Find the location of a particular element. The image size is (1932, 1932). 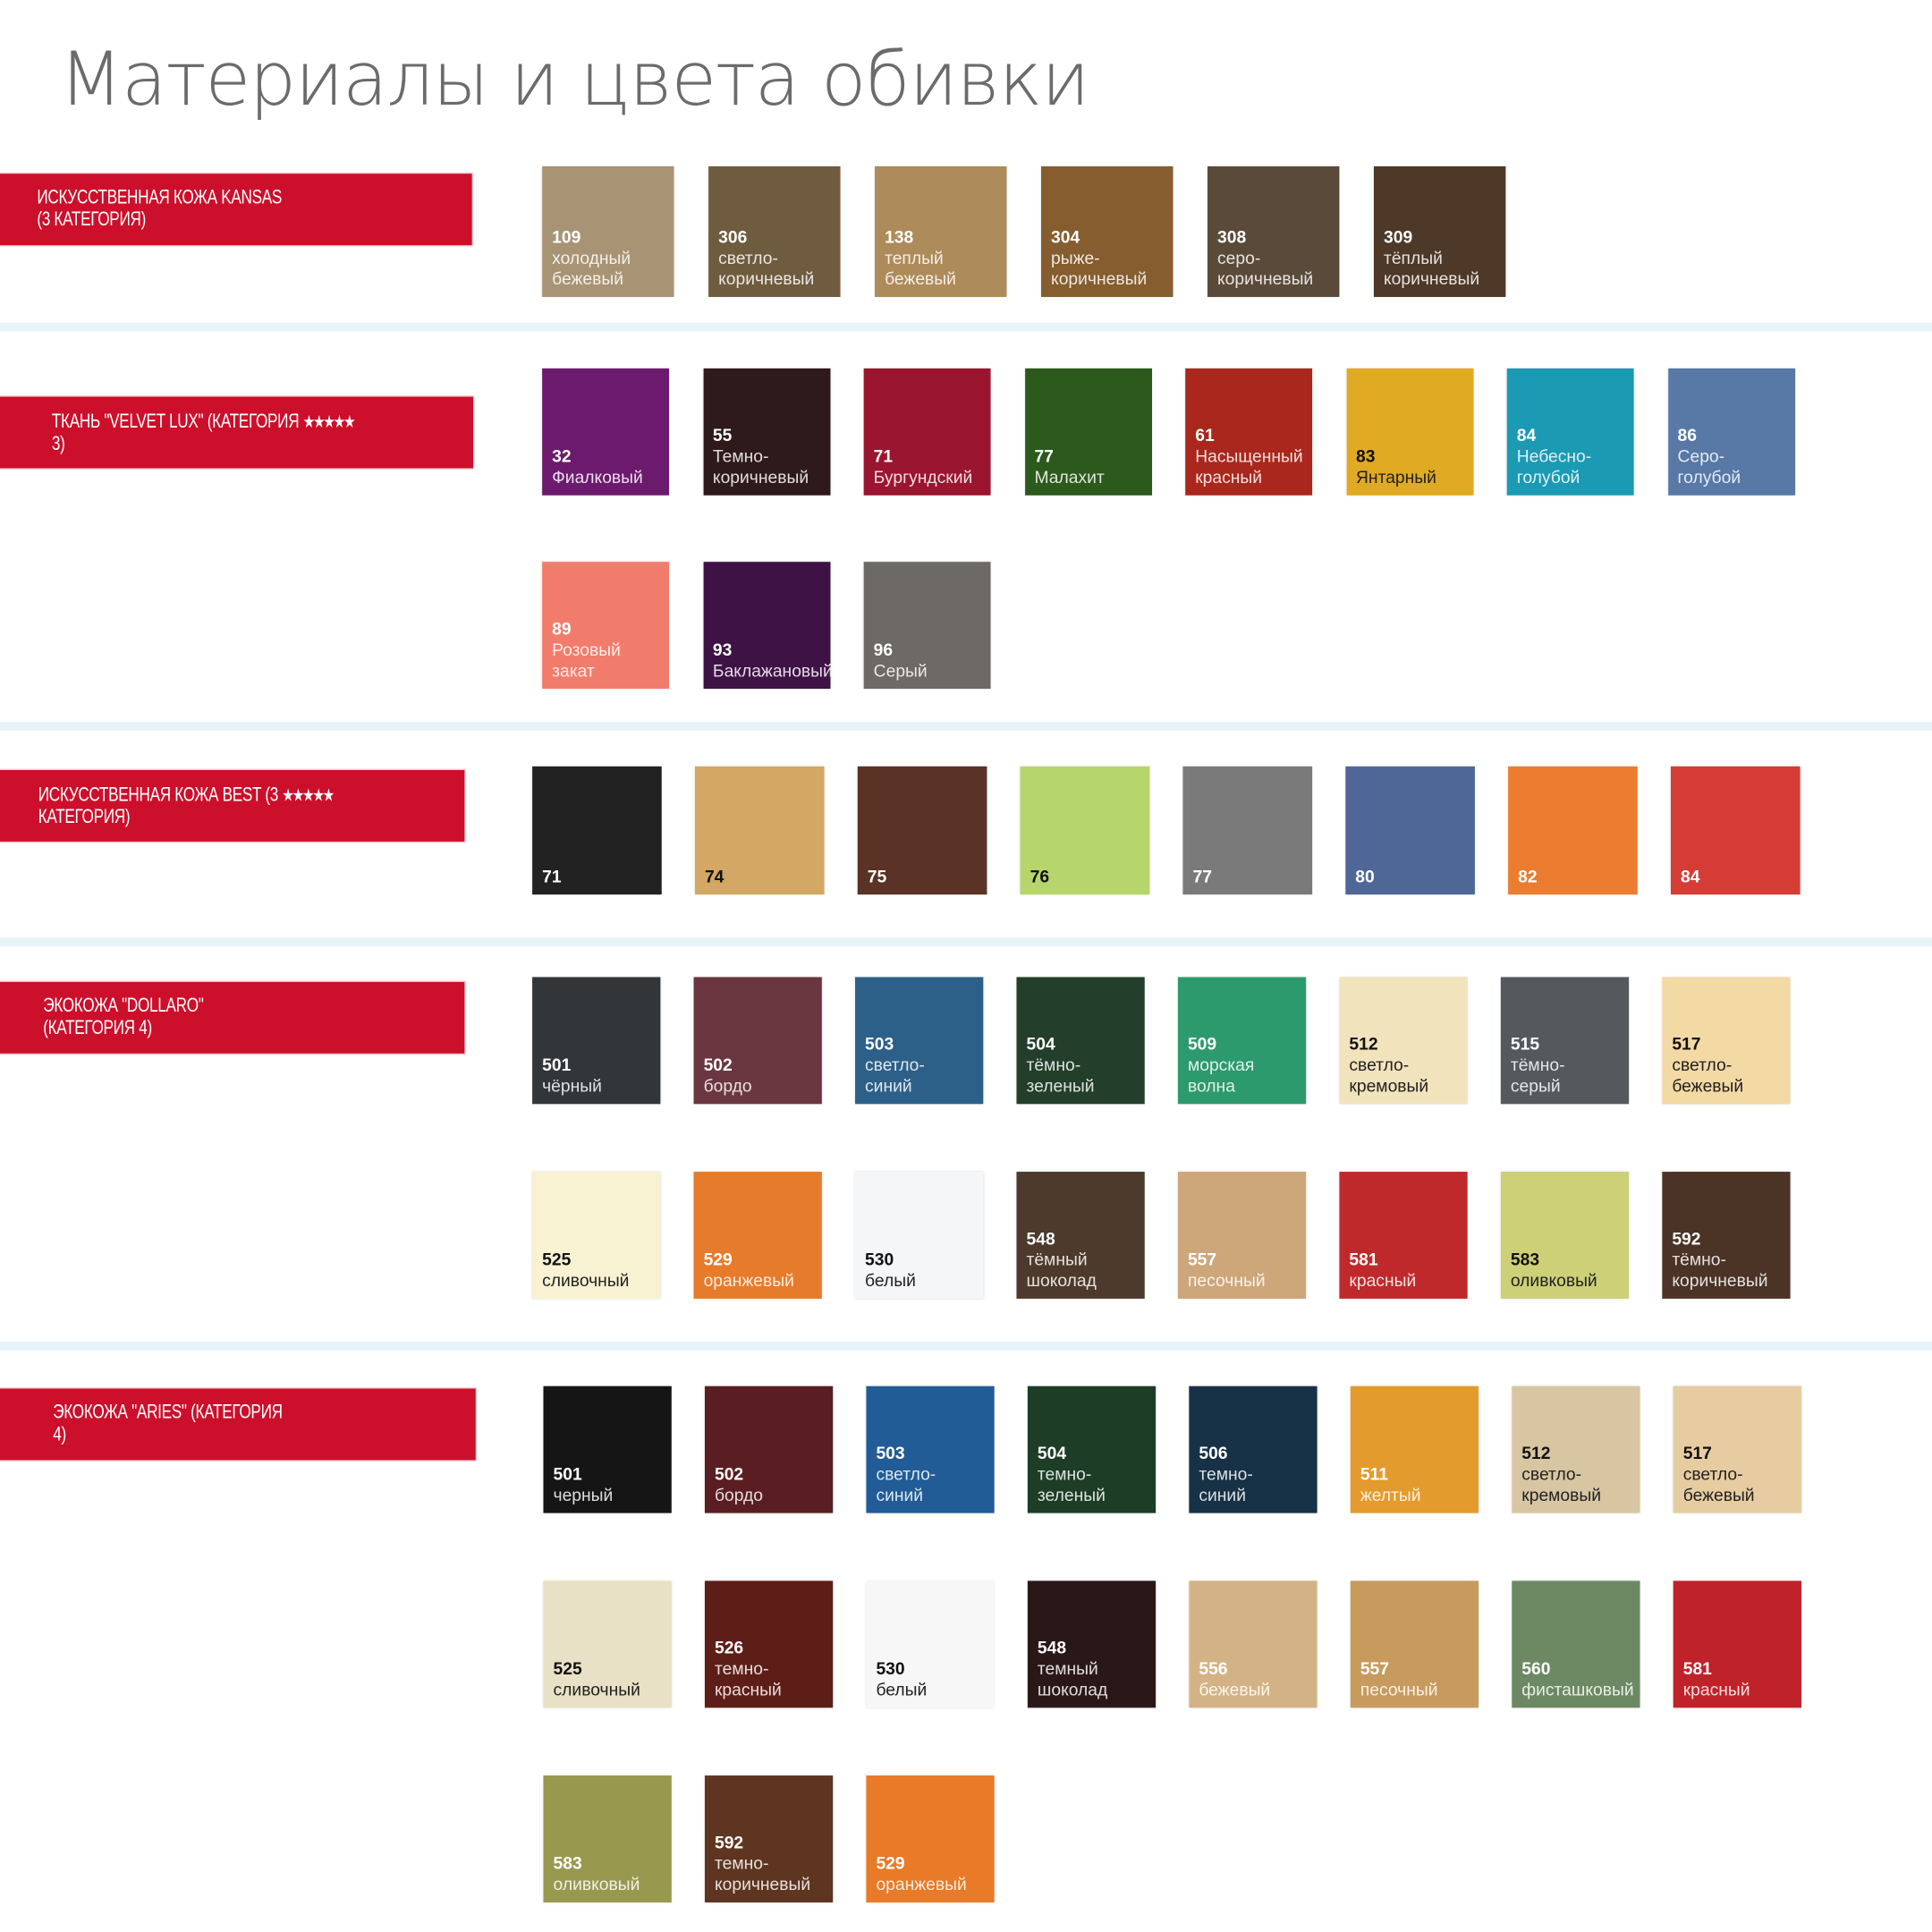

color-swatch-501: 501 чёрный is located at coordinates (596, 1041).